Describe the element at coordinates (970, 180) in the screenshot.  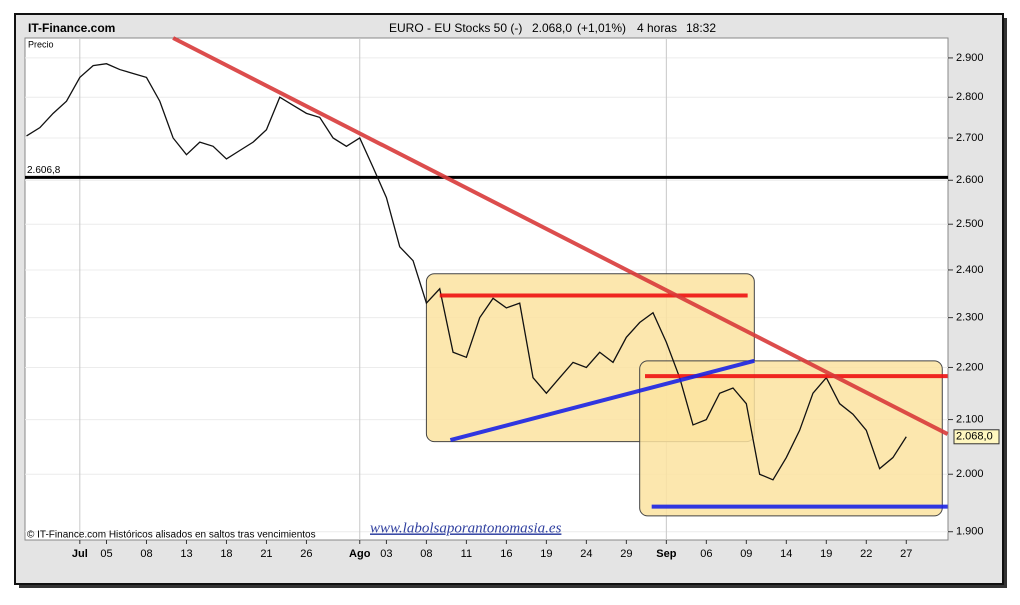
I see `y-tick-label: 2.600` at that location.